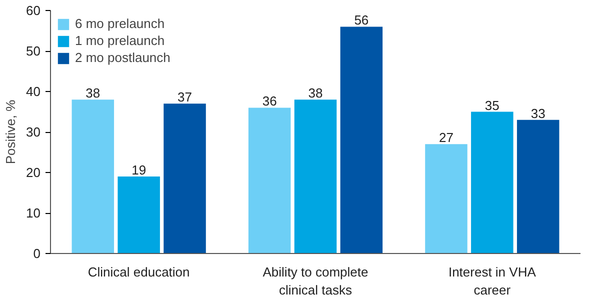 Image resolution: width=596 pixels, height=306 pixels. I want to click on data-label: 33, so click(538, 113).